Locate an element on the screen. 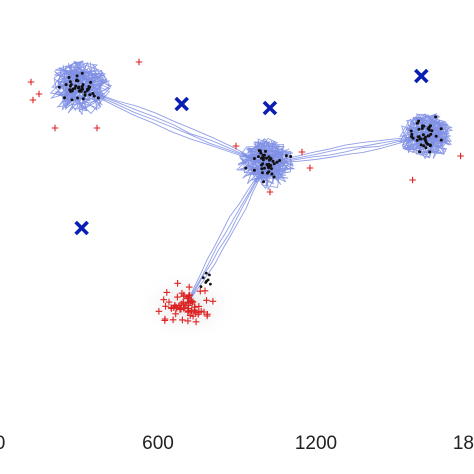 The image size is (474, 474). x-tick-label: 1800 is located at coordinates (463, 443).